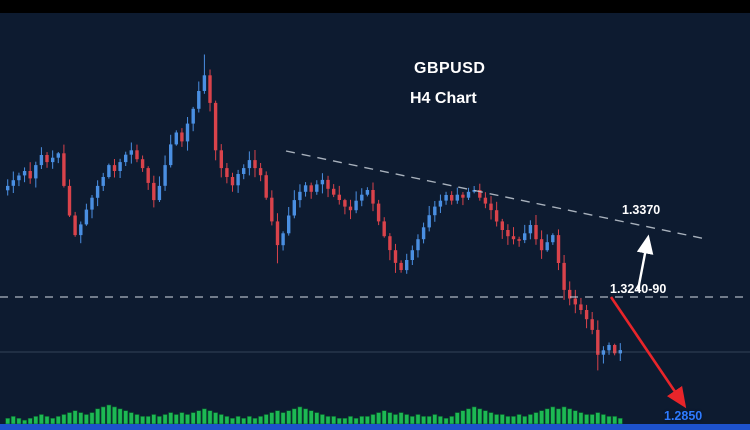  I want to click on breakout-level-label: 1.3240-90, so click(638, 289).